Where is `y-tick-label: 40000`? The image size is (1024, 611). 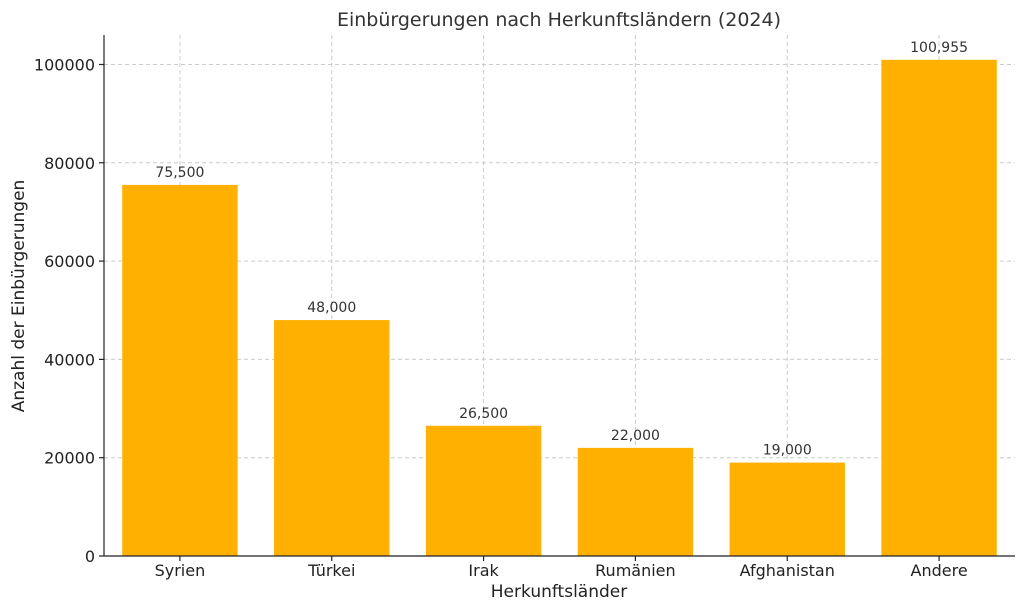 y-tick-label: 40000 is located at coordinates (69, 359).